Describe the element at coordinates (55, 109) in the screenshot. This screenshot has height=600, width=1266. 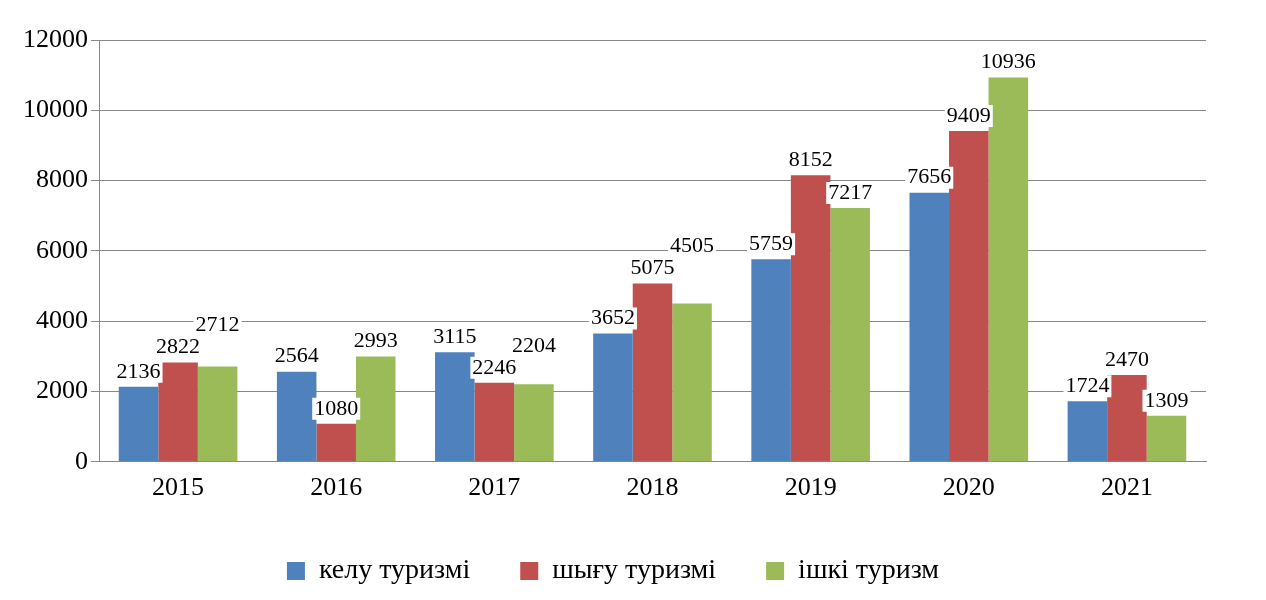
I see `y-tick-label: 10000` at that location.